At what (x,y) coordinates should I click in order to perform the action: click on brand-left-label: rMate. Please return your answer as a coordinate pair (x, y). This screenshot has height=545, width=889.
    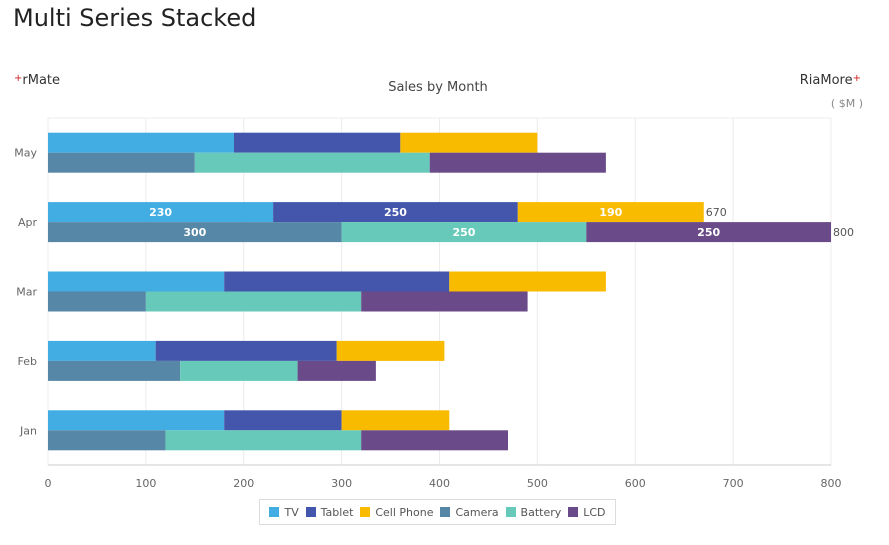
    Looking at the image, I should click on (41, 80).